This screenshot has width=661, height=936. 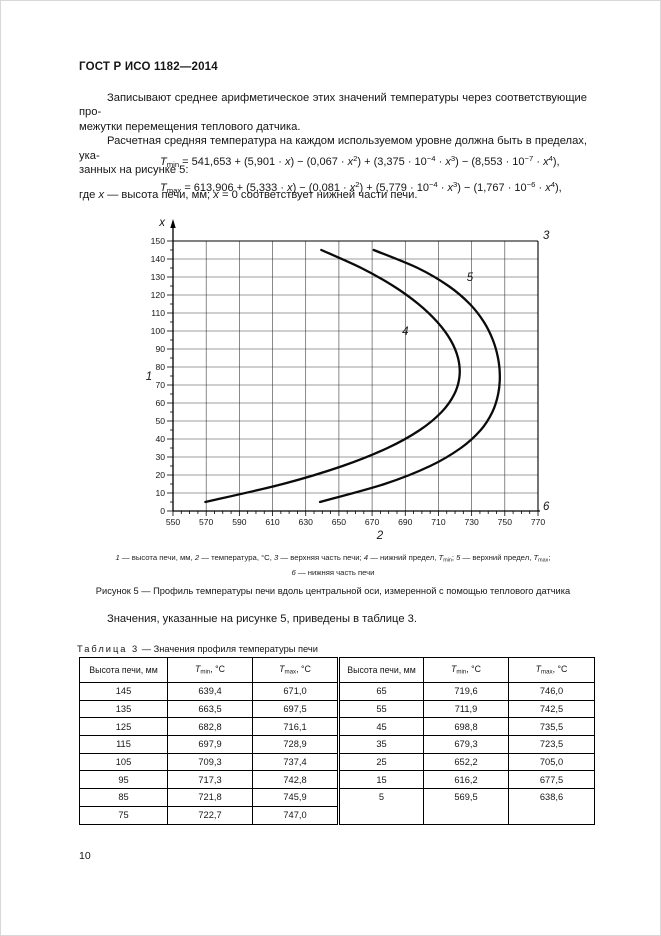 What do you see at coordinates (466, 780) in the screenshot?
I see `table-cell: 616,2` at bounding box center [466, 780].